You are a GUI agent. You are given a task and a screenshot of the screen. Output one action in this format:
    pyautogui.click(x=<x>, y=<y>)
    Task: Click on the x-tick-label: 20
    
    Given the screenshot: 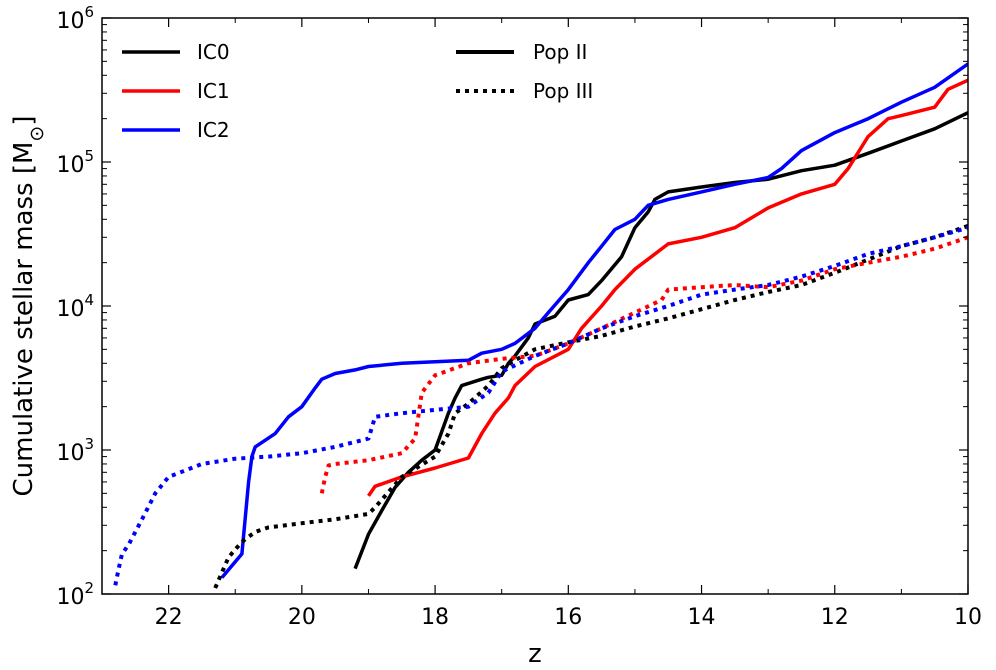 What is the action you would take?
    pyautogui.click(x=302, y=617)
    